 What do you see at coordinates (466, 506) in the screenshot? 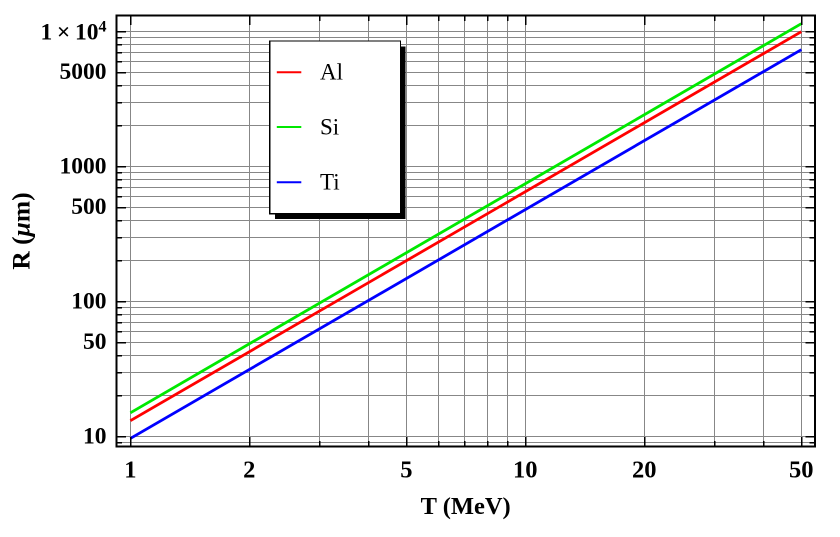
I see `svg-text: T (MeV)` at bounding box center [466, 506].